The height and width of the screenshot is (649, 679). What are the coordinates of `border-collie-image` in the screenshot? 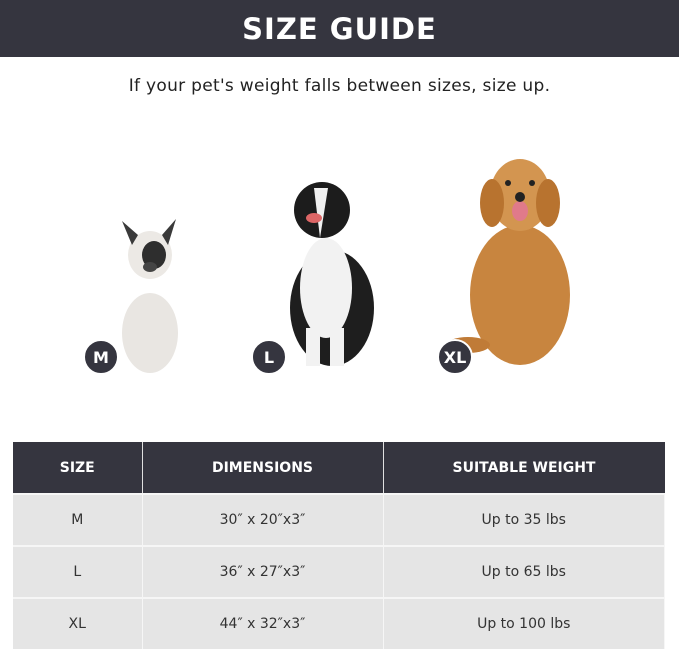 It's located at (332, 274).